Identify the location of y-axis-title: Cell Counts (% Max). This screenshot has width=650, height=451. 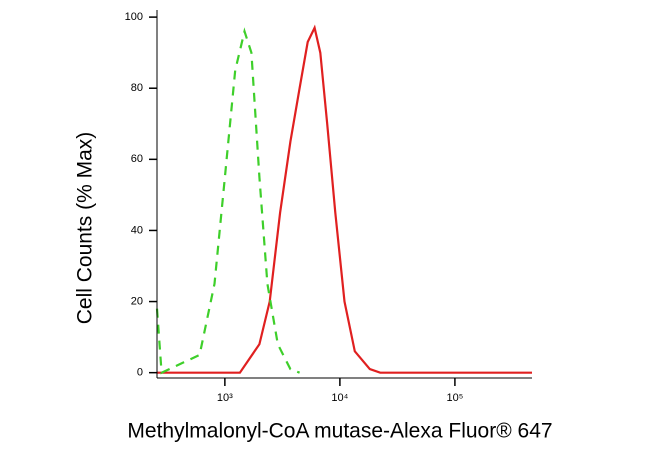
(85, 228).